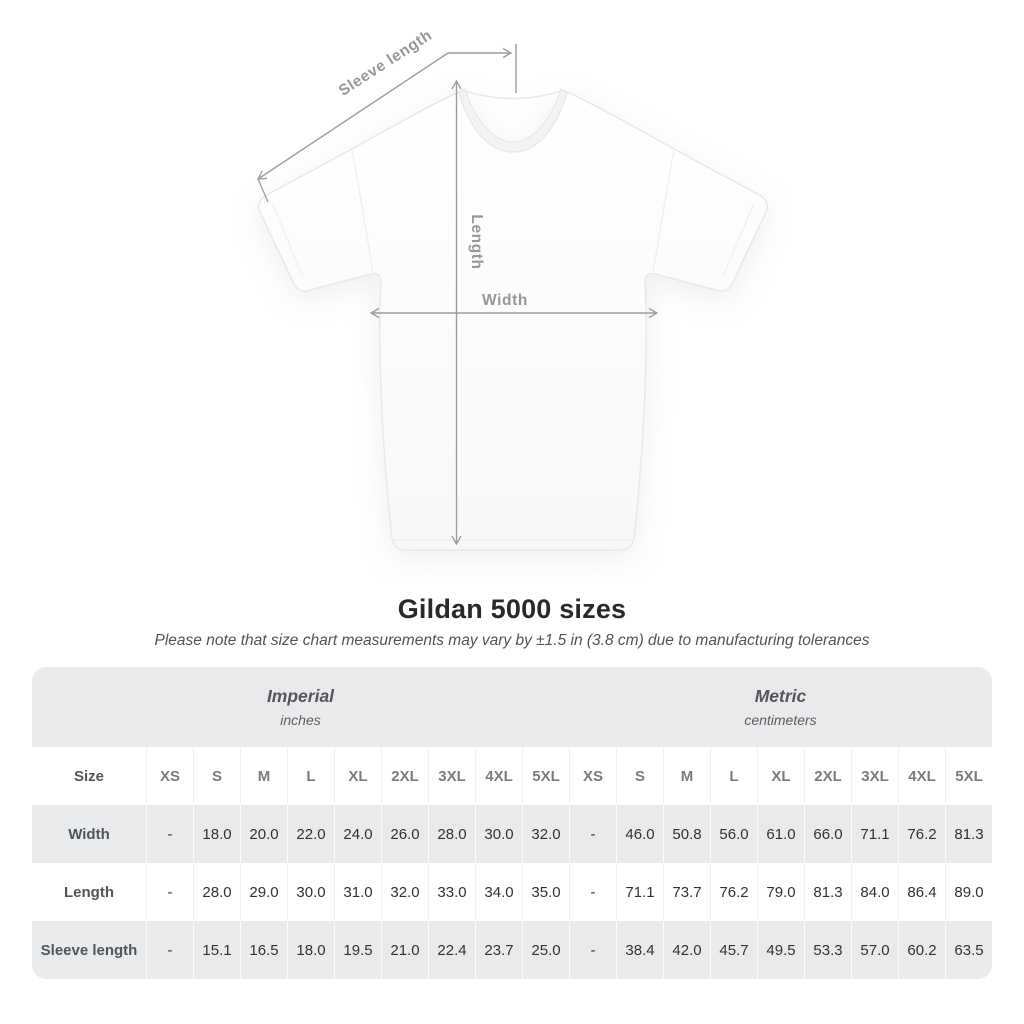 Image resolution: width=1024 pixels, height=1024 pixels. Describe the element at coordinates (287, 240) in the screenshot. I see `left-sleeve-hem` at that location.